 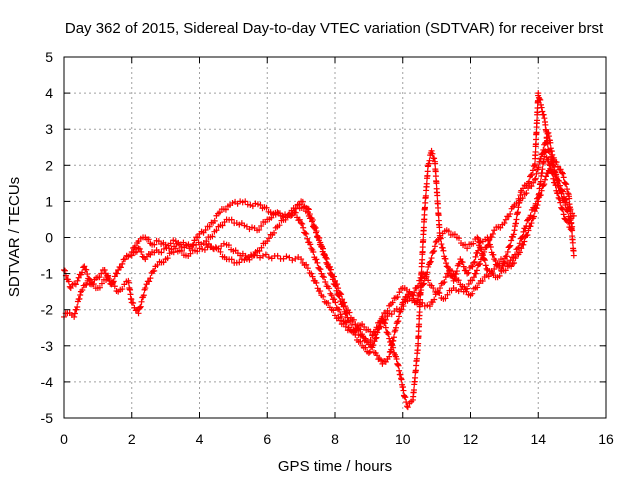 I want to click on y-tick-label: 3, so click(x=49, y=129).